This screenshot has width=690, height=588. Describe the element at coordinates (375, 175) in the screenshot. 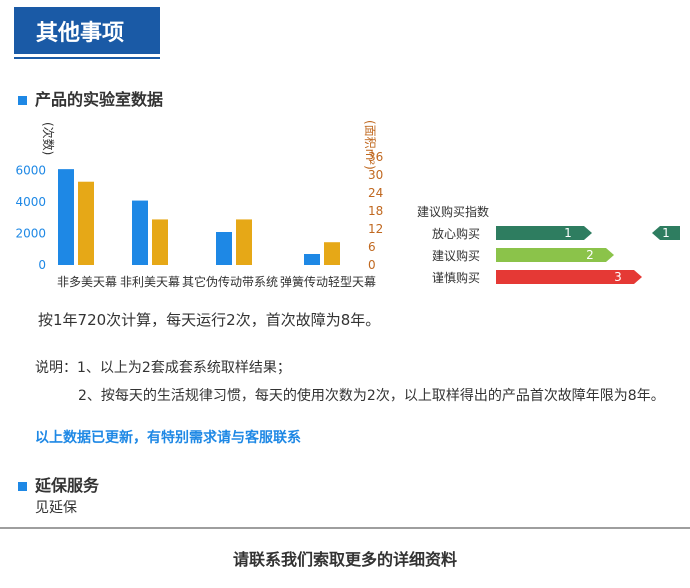

I see `y-right-tick: 30` at that location.